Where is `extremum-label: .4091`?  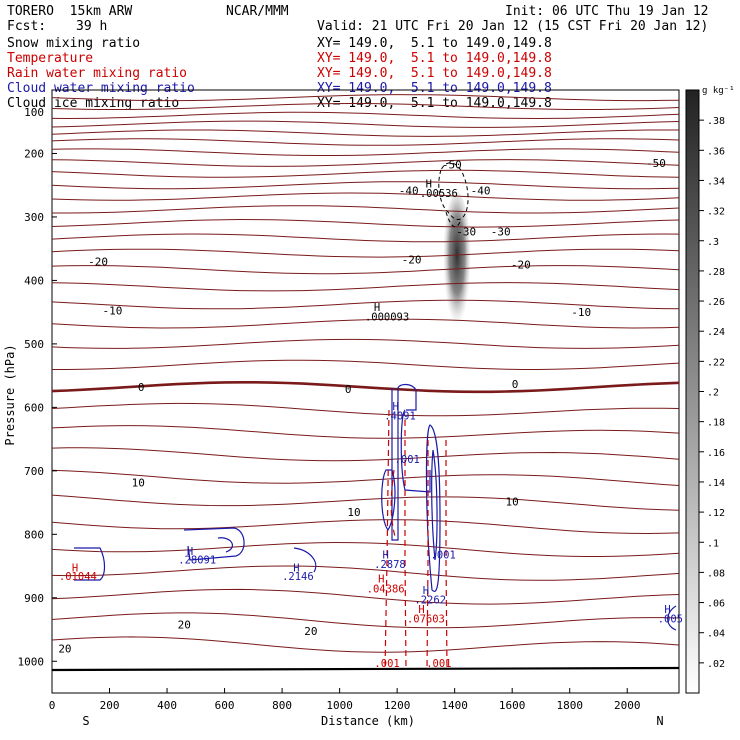
extremum-label: .4091 is located at coordinates (400, 417).